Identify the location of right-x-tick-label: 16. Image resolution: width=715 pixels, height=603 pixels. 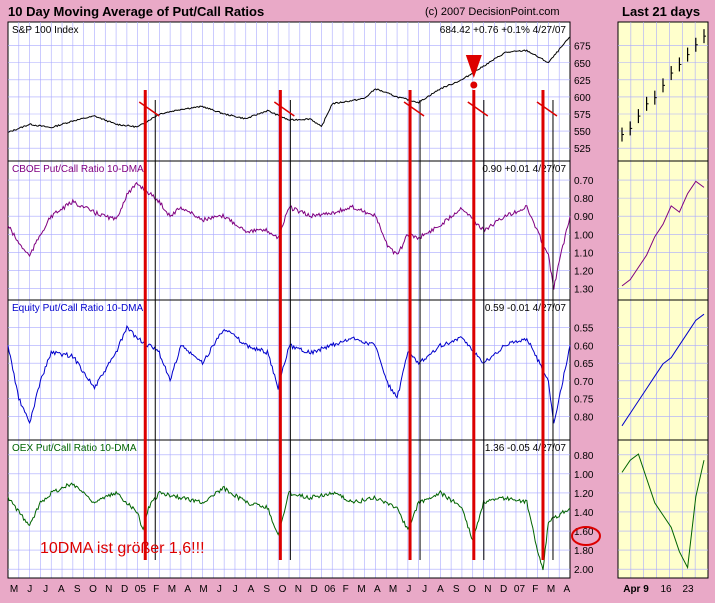
(666, 589).